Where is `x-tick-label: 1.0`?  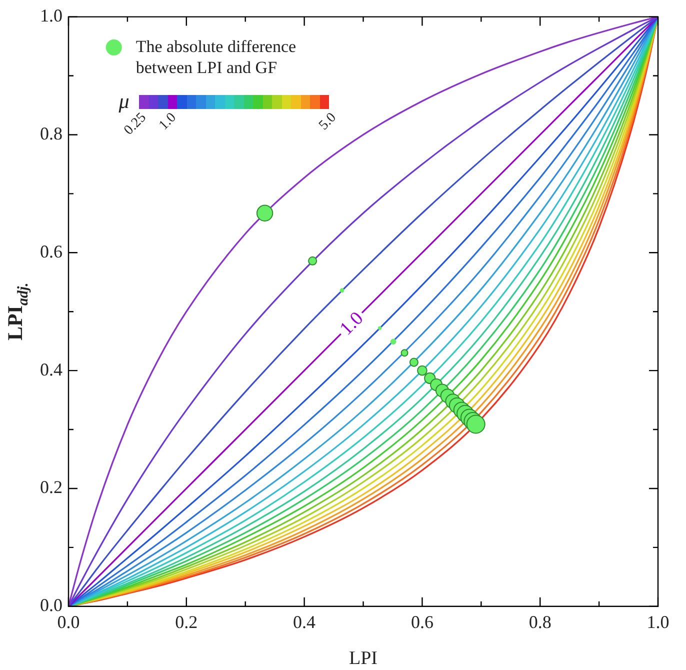 x-tick-label: 1.0 is located at coordinates (658, 622).